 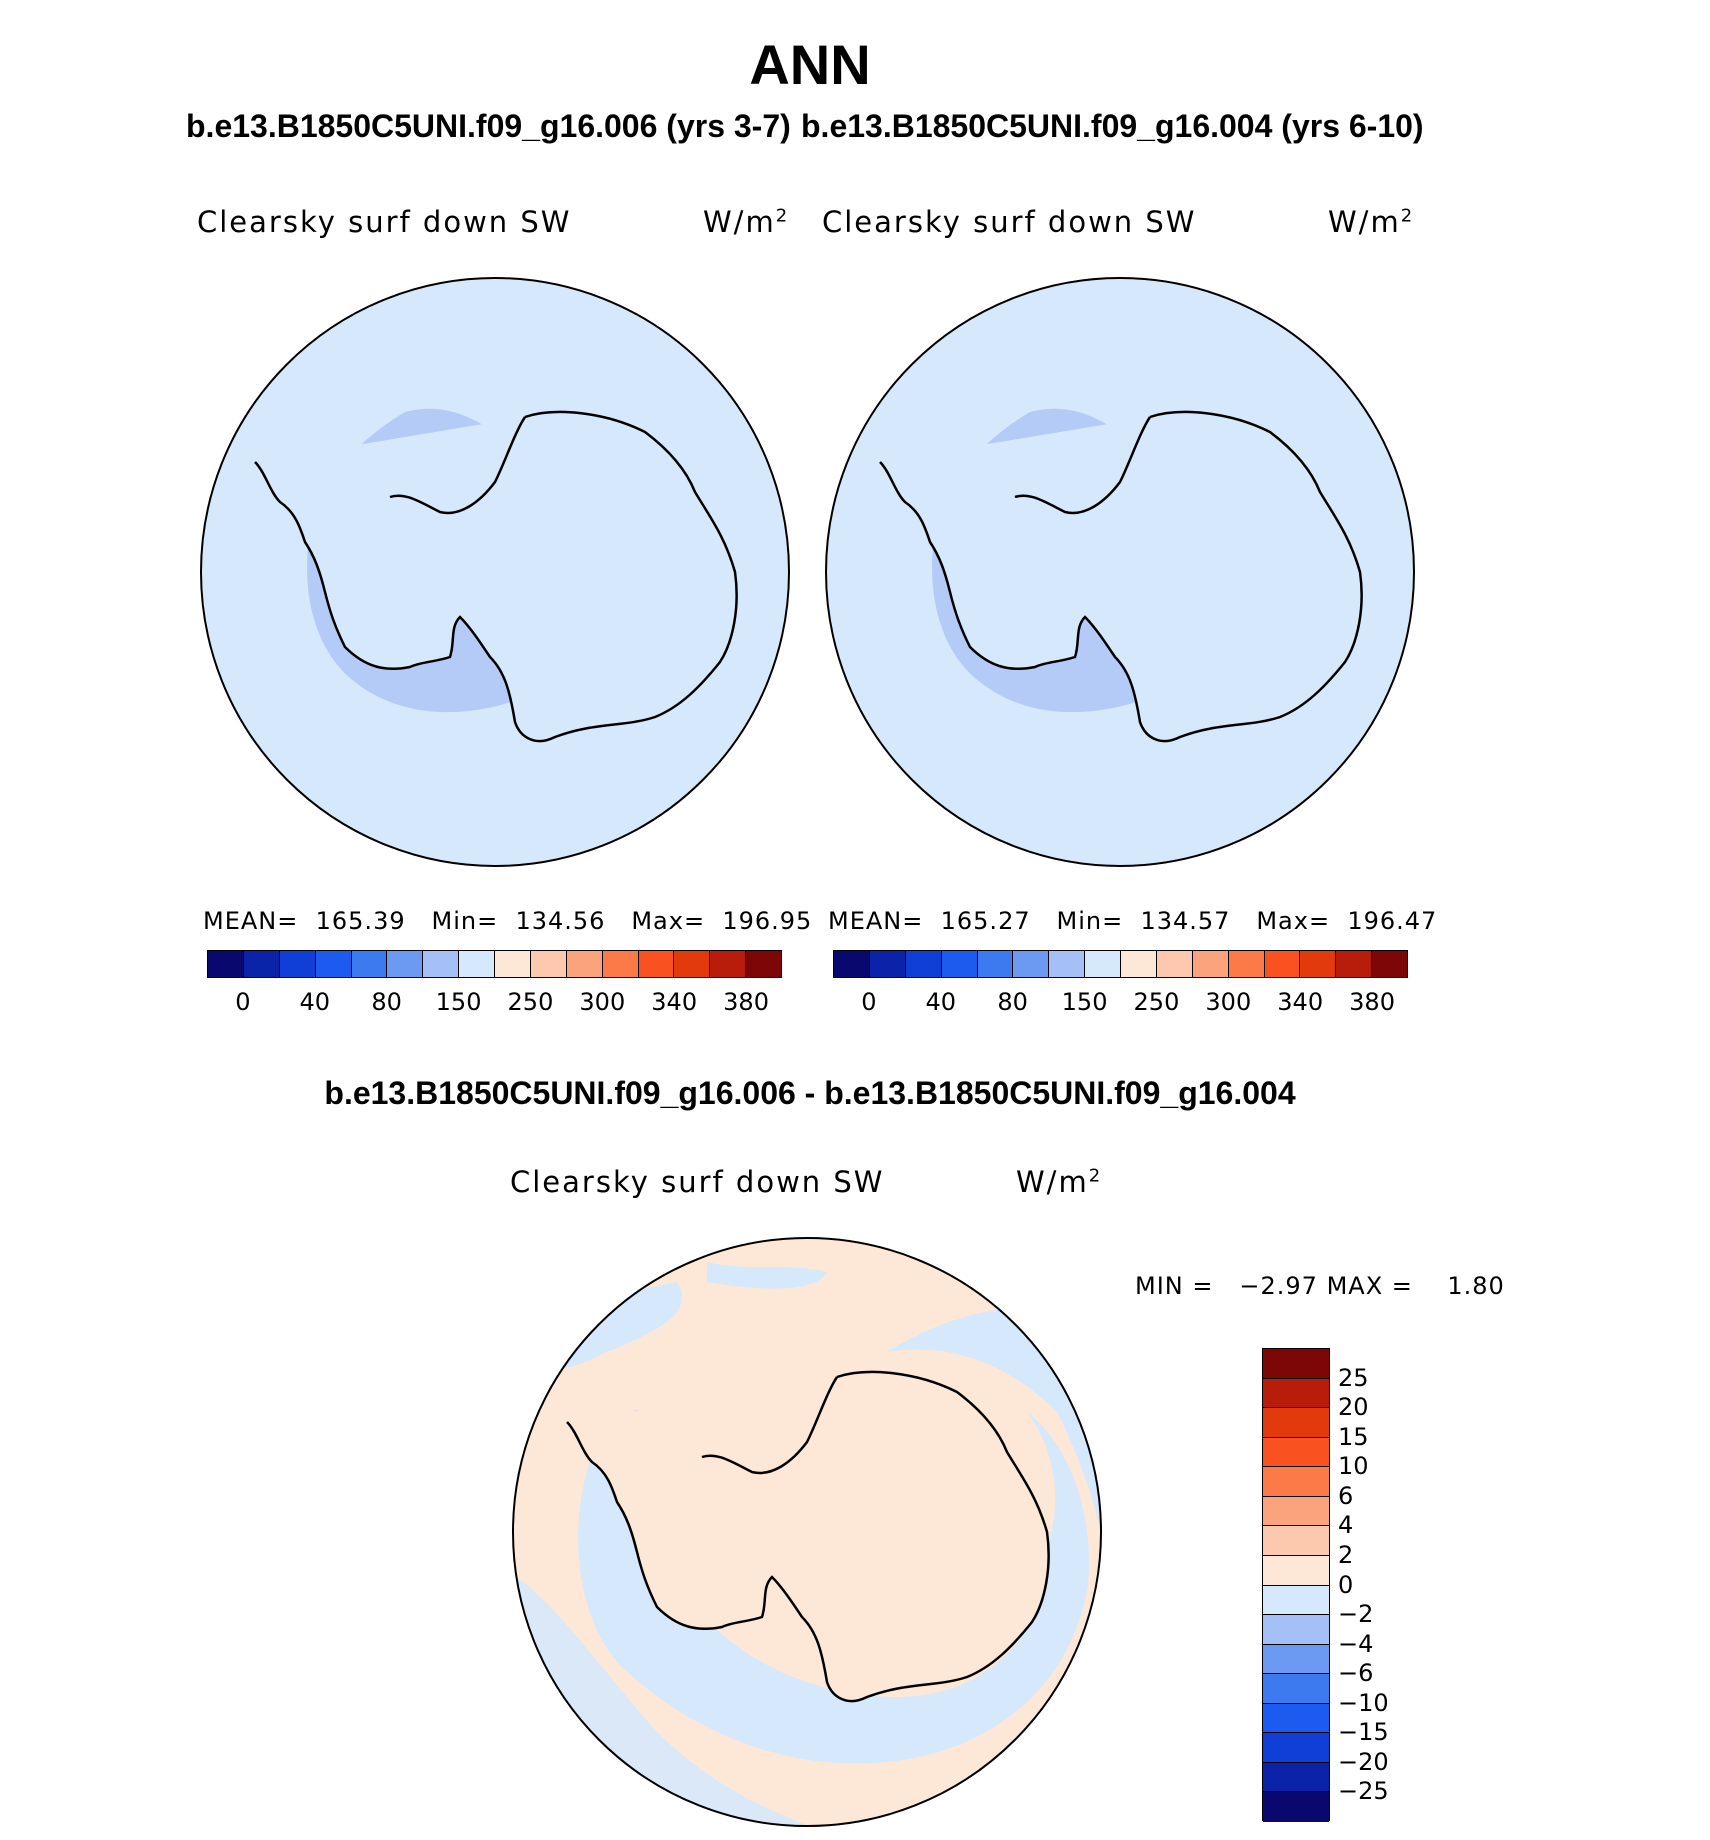 I want to click on colorbar-tick-label: −2, so click(x=1356, y=1614).